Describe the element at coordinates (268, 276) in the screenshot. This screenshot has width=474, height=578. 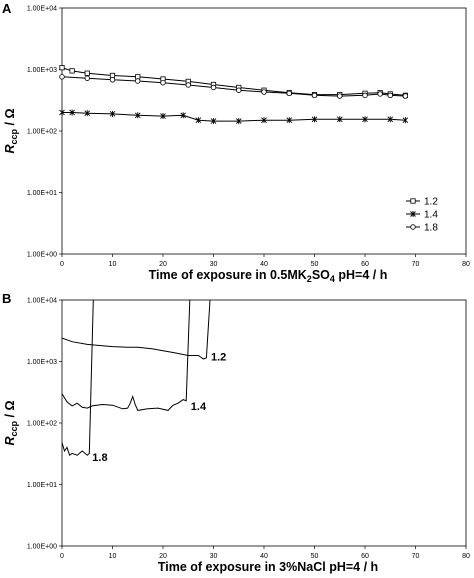
I see `x-axis-label-a: Time of exposure in 0.5MK2SO4 pH=4 / h` at that location.